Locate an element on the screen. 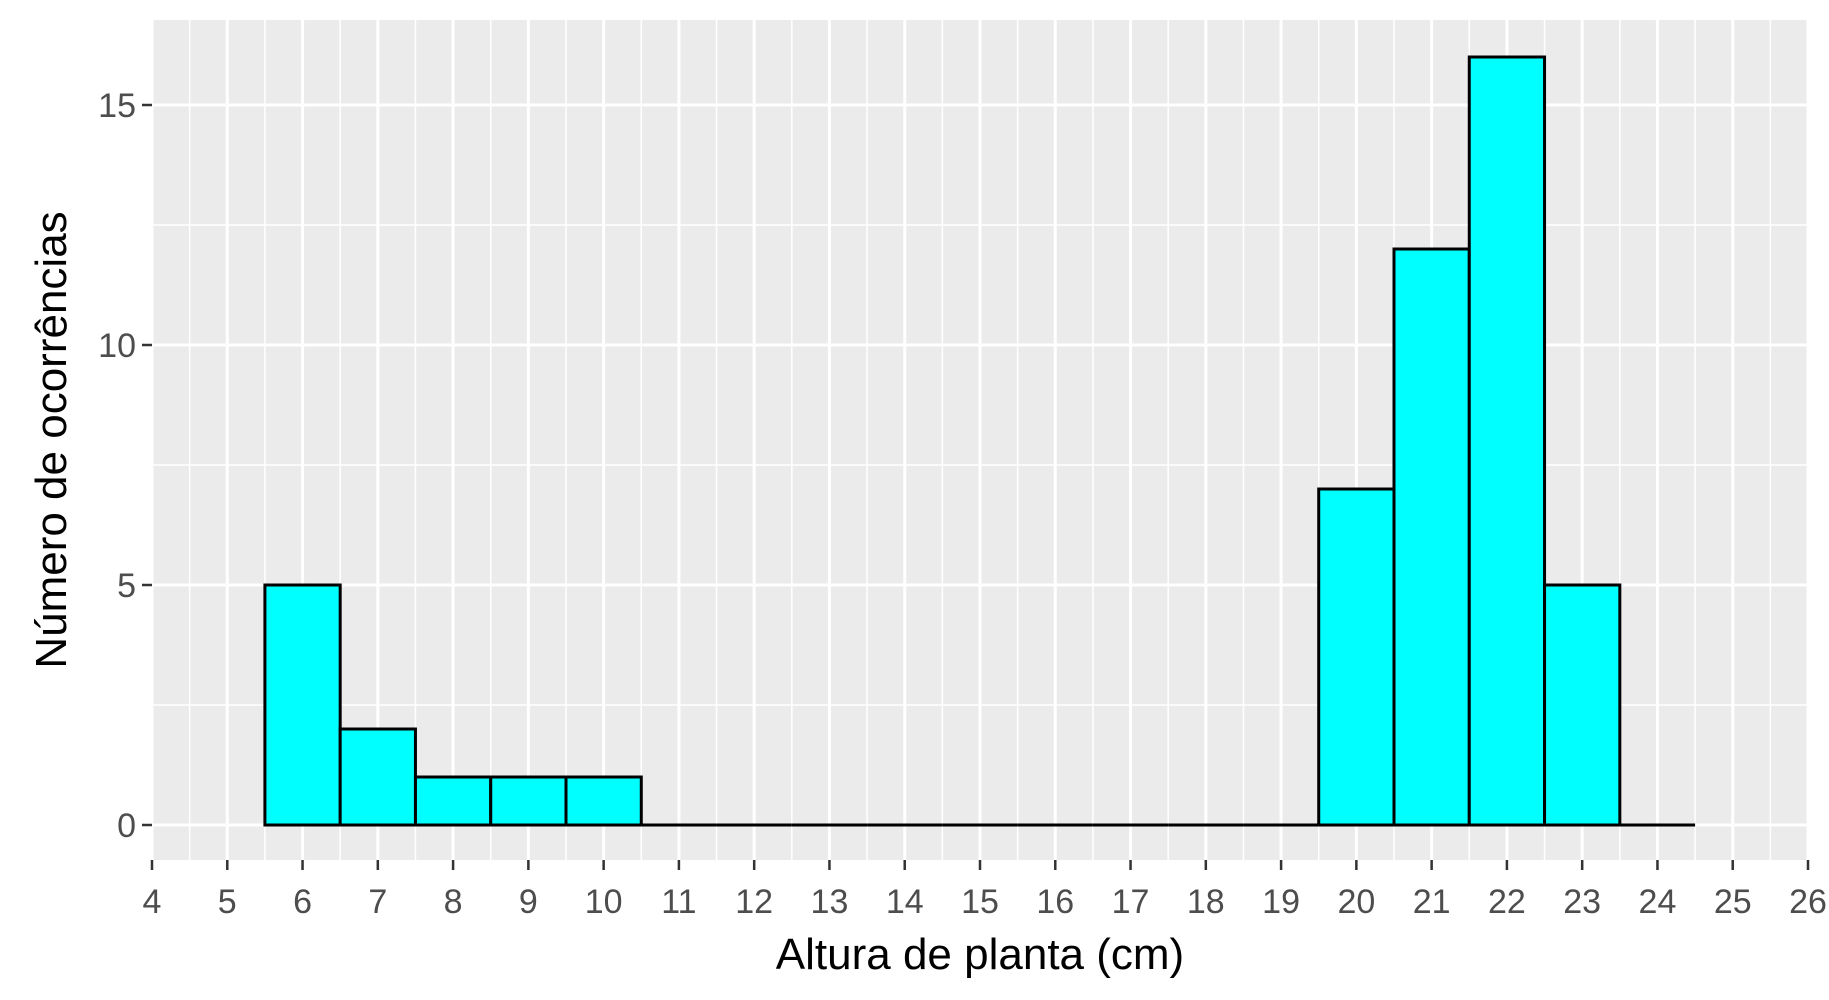 Image resolution: width=1829 pixels, height=1000 pixels. y-axis: 0 5 10 15 is located at coordinates (125, 466).